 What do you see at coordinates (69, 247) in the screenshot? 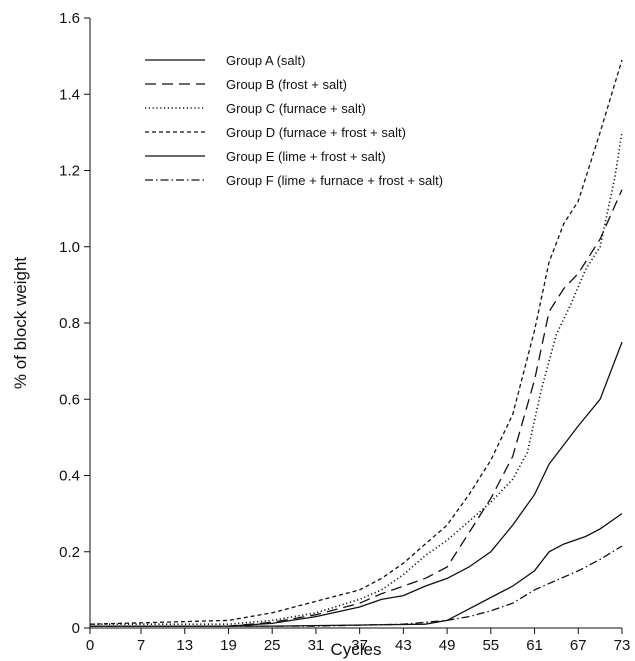
I see `y-tick-label: 1.0` at bounding box center [69, 247].